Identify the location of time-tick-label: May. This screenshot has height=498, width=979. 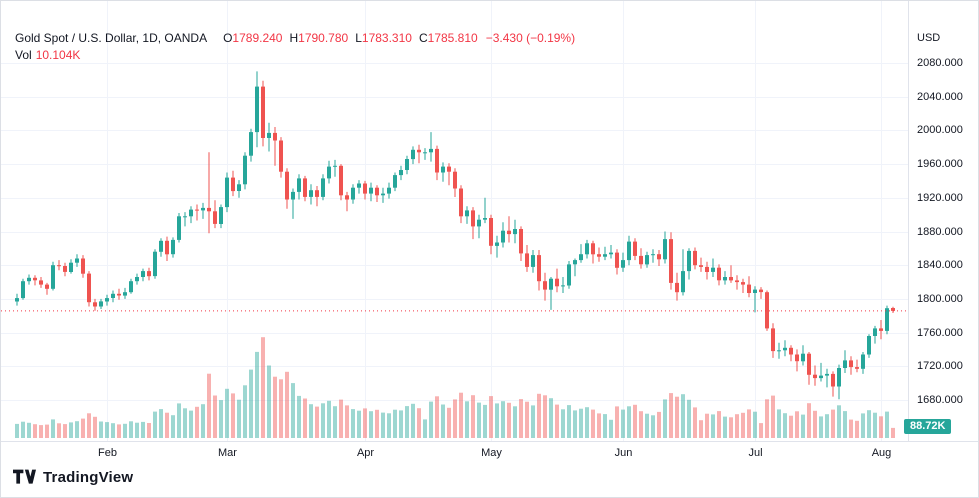
(491, 453).